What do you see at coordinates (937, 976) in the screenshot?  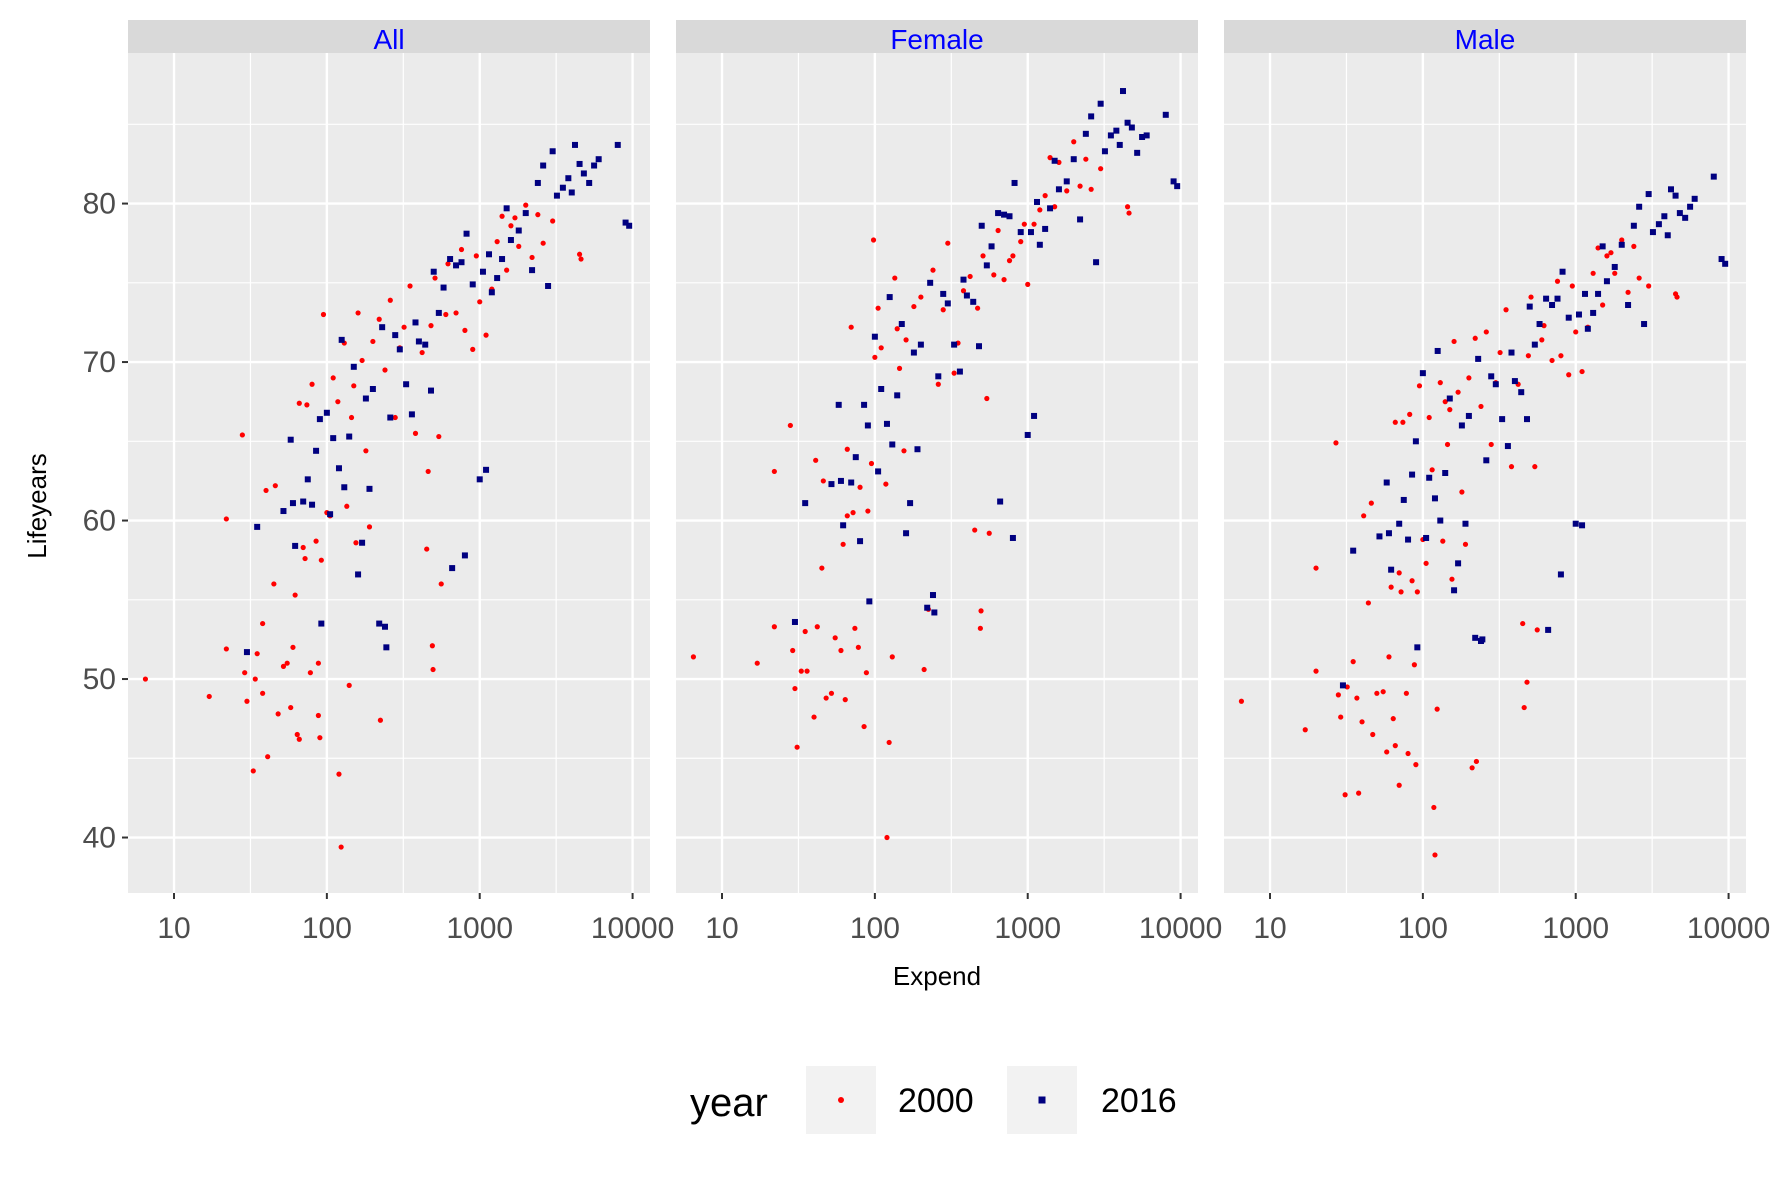 I see `x-axis-title: Expend` at bounding box center [937, 976].